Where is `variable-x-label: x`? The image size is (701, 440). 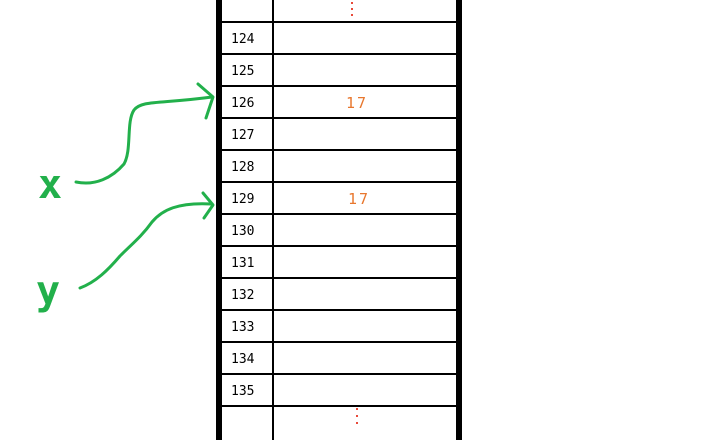 variable-x-label: x is located at coordinates (50, 185).